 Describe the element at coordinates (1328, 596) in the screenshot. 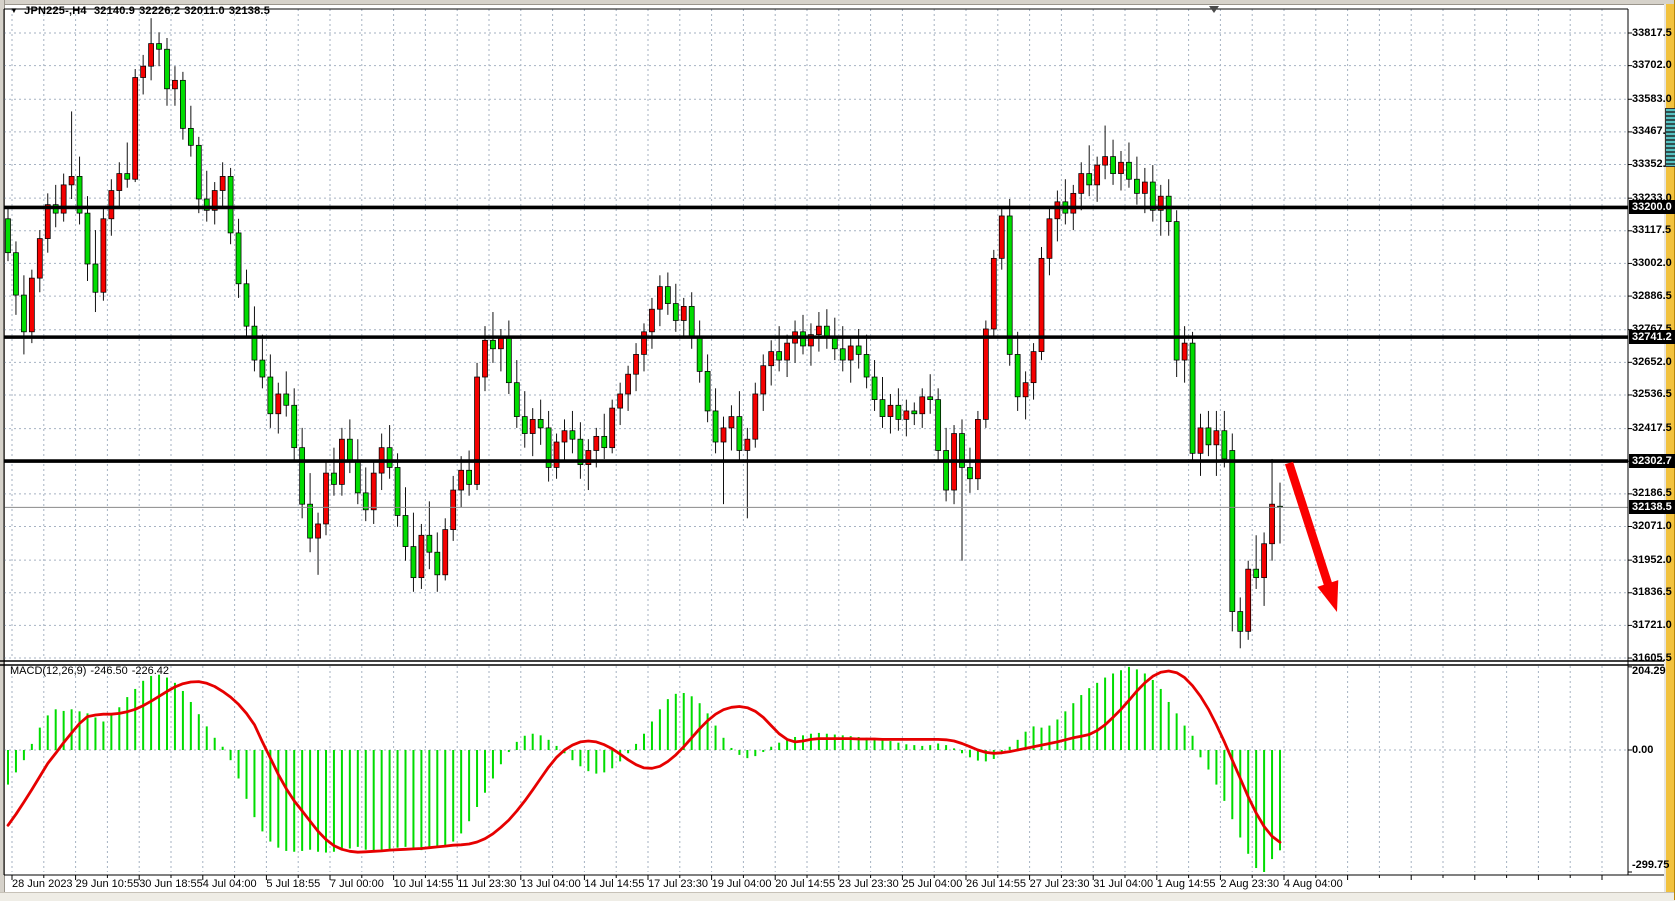

I see `arrow-head` at that location.